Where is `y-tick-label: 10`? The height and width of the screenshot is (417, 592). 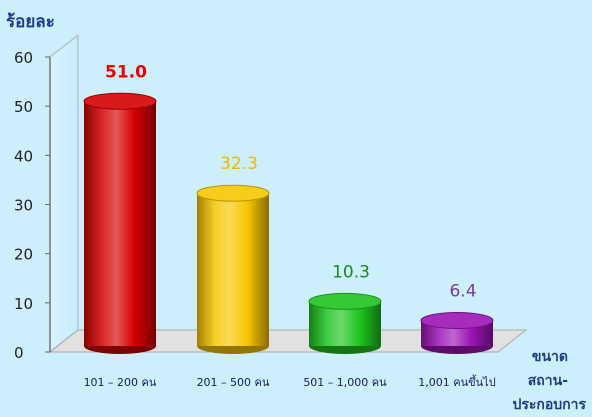 y-tick-label: 10 is located at coordinates (23, 304).